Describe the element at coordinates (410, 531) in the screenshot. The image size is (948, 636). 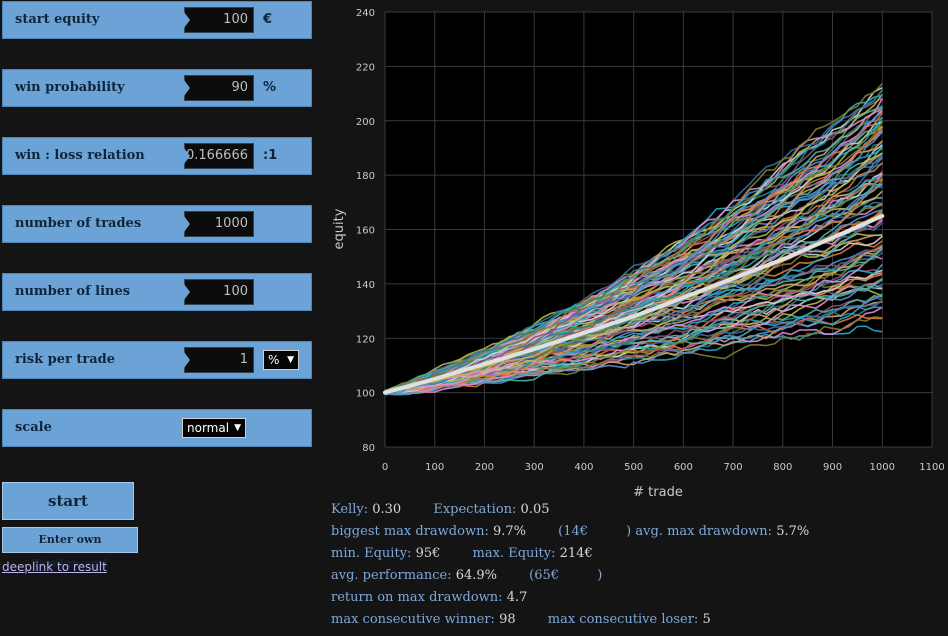
I see `biggest-drawdown-label: biggest max drawdown:` at that location.